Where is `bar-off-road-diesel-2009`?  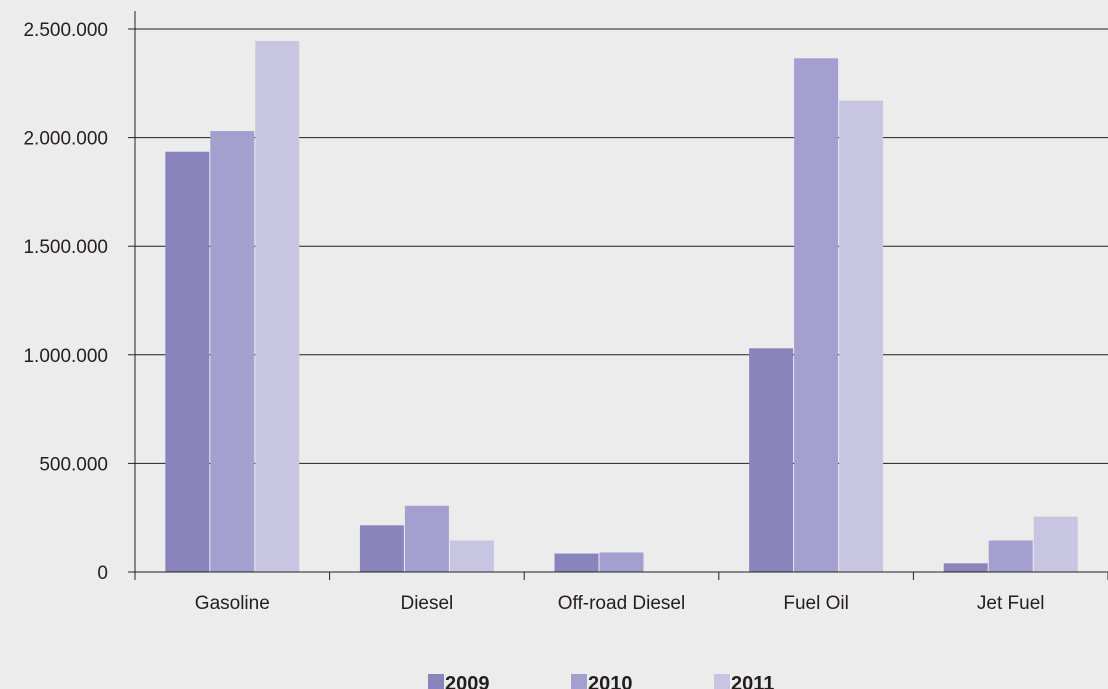
bar-off-road-diesel-2009 is located at coordinates (576, 562).